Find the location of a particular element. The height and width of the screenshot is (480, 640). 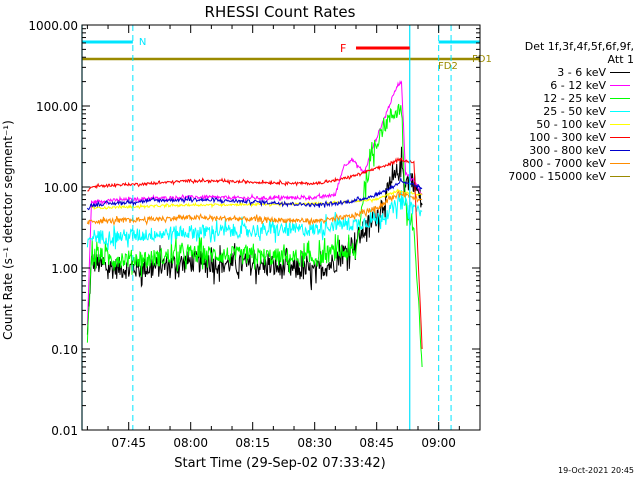

series-50-100keV-line is located at coordinates (257, 199).